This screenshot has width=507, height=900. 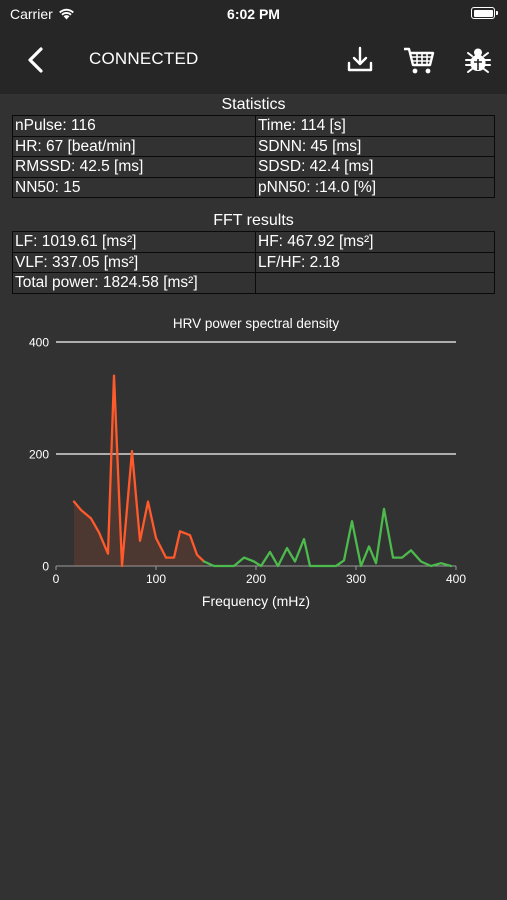 What do you see at coordinates (56, 579) in the screenshot?
I see `x-tick-label: 0` at bounding box center [56, 579].